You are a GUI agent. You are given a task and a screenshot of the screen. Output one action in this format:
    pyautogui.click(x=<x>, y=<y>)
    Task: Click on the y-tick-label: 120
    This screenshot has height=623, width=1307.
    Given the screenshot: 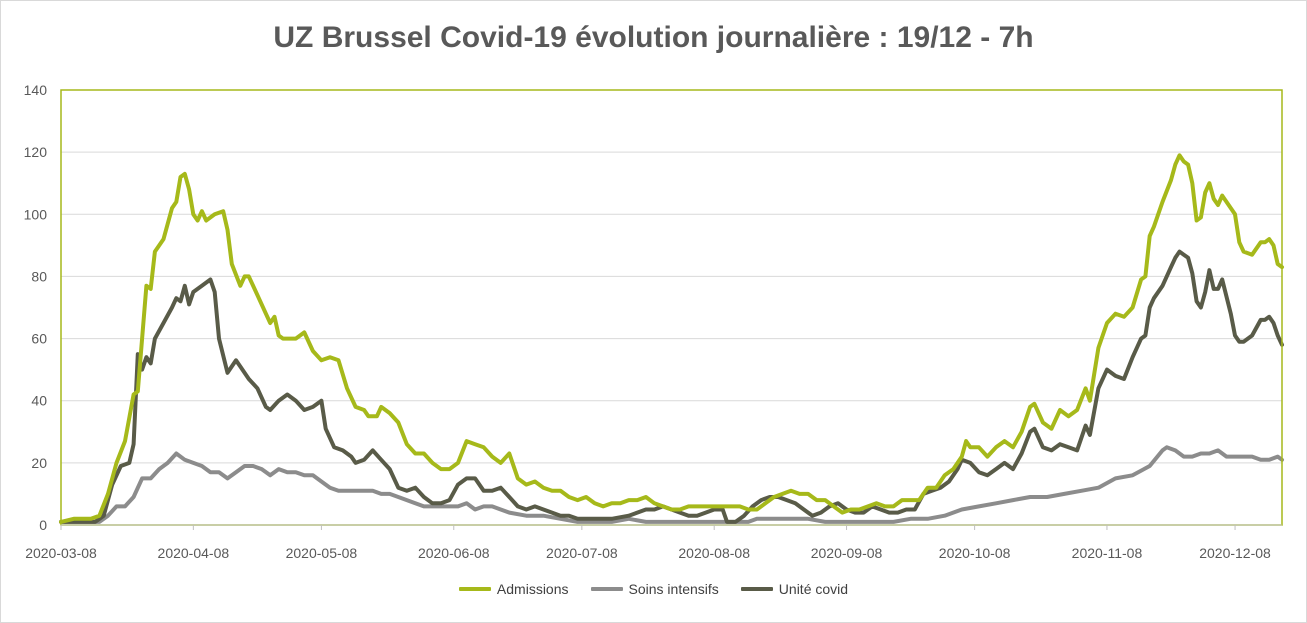 What is the action you would take?
    pyautogui.click(x=36, y=152)
    